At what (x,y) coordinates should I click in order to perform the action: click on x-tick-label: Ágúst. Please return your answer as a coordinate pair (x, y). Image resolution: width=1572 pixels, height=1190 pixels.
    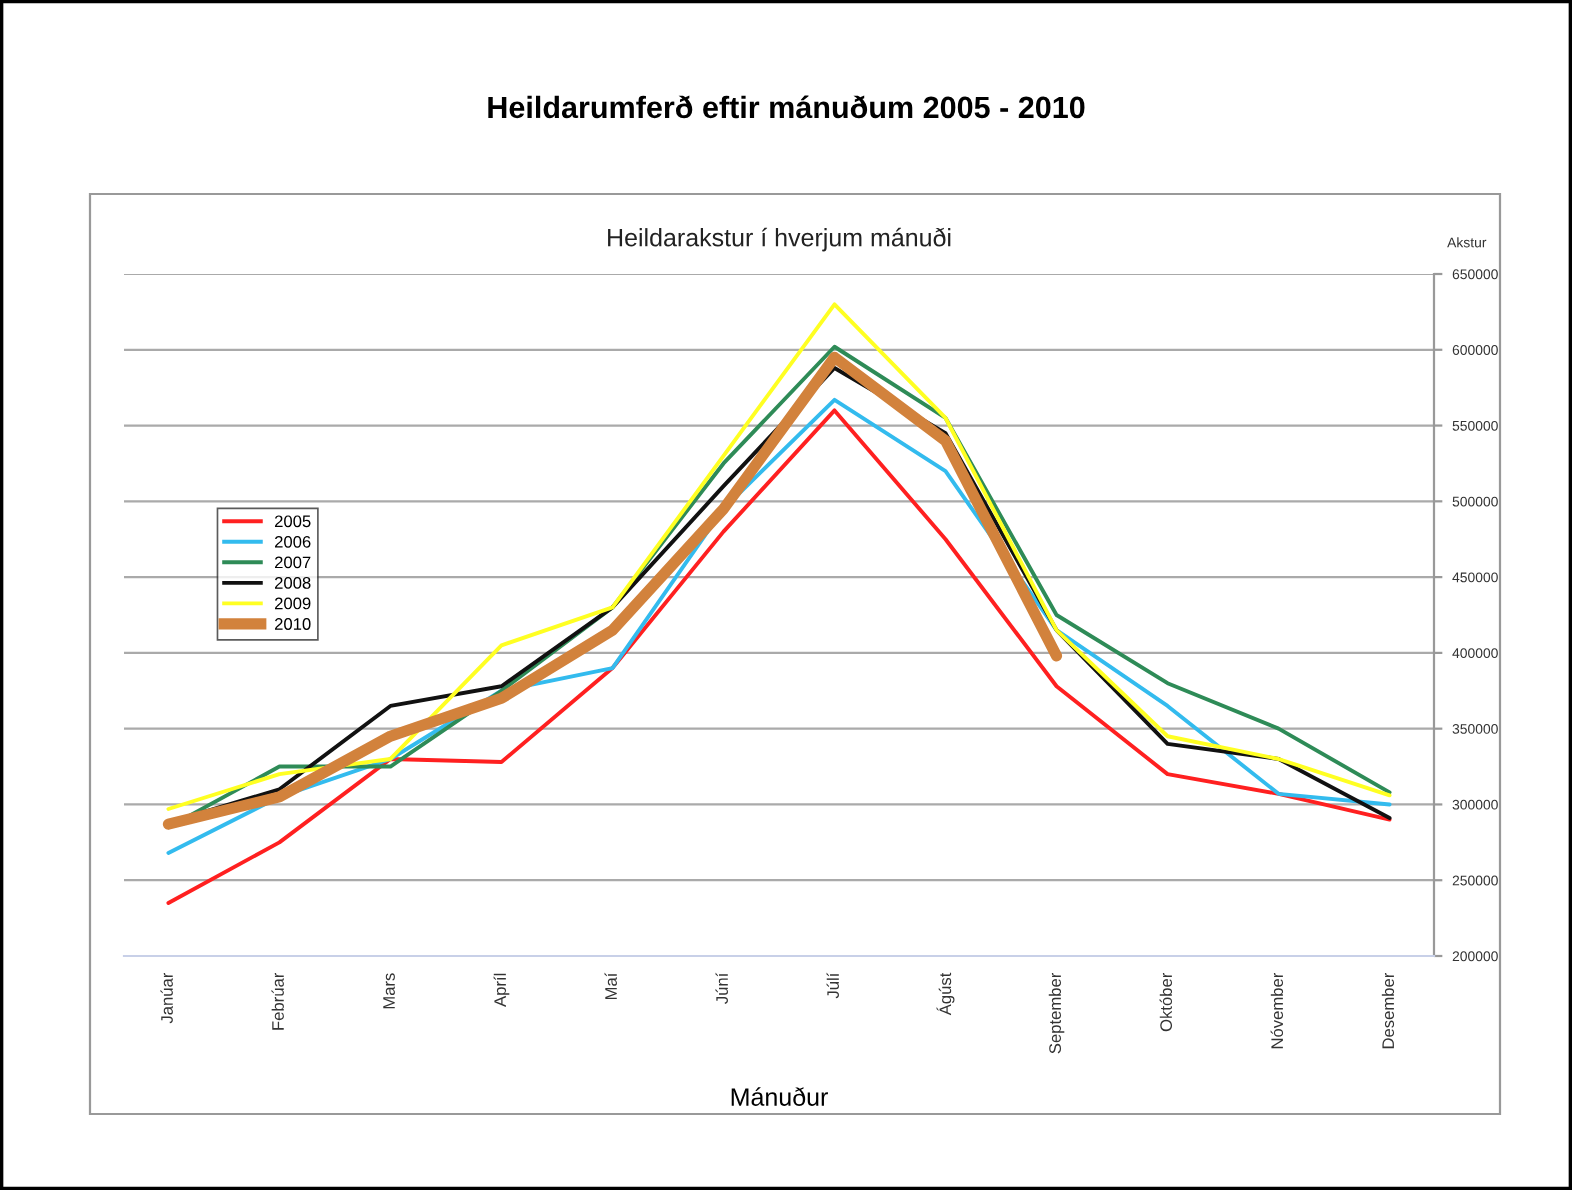
    Looking at the image, I should click on (945, 994).